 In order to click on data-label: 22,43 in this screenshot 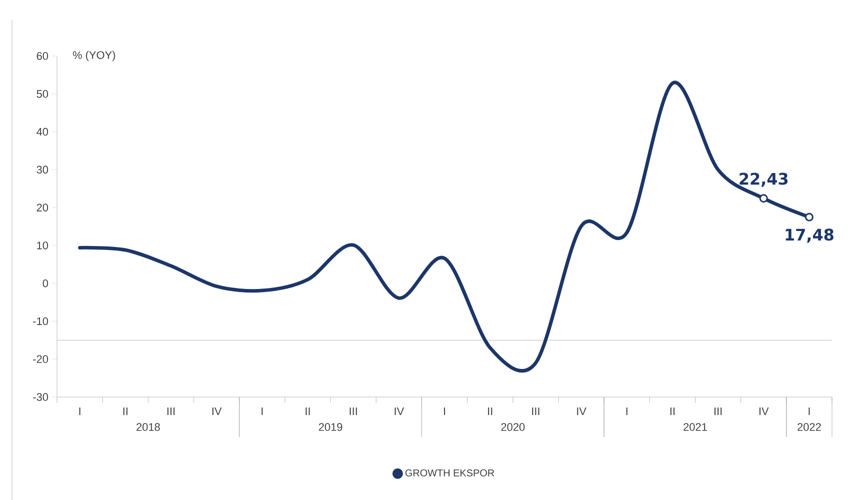, I will do `click(764, 179)`.